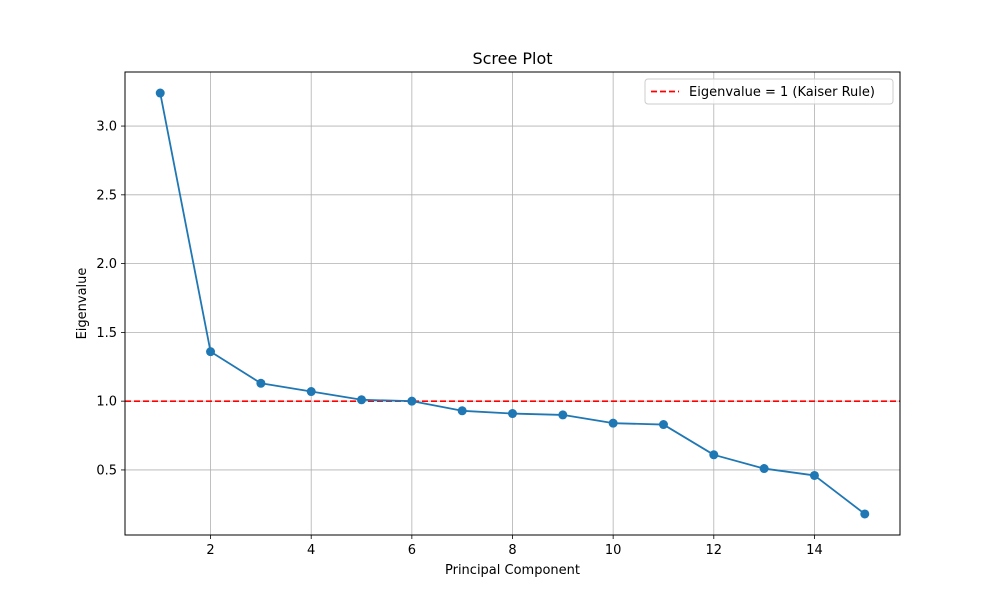  Describe the element at coordinates (106, 195) in the screenshot. I see `y-tick-label: 2.5` at that location.